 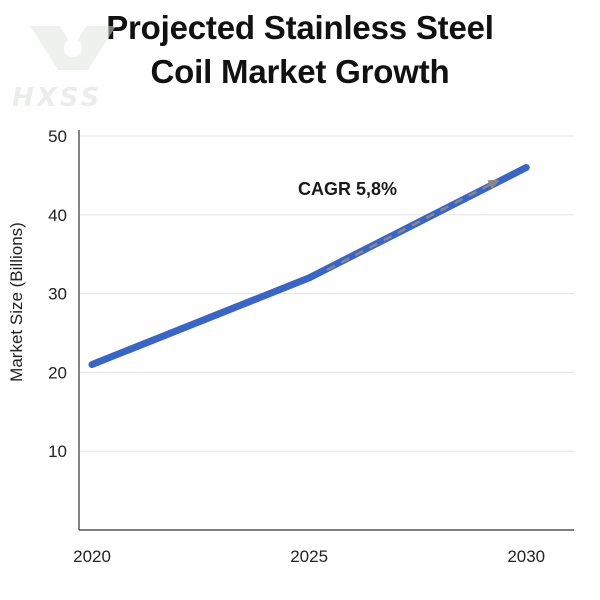 I want to click on chart-title-line-2: Coil Market Growth, so click(x=300, y=71).